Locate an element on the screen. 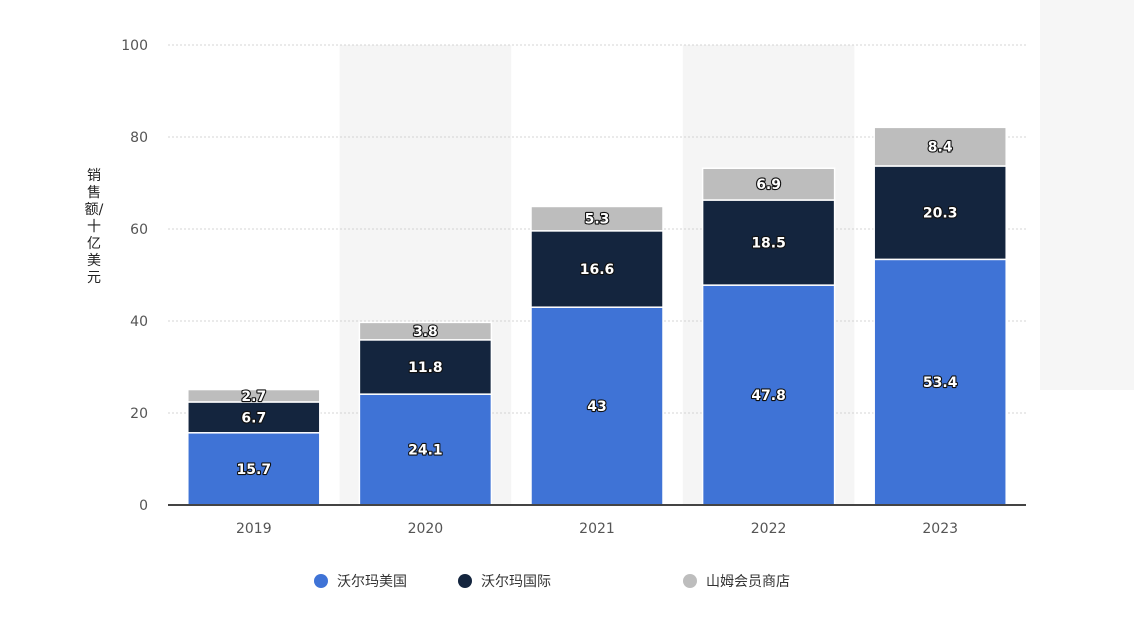 The image size is (1134, 630). legend-swatch-walmart-international is located at coordinates (465, 581).